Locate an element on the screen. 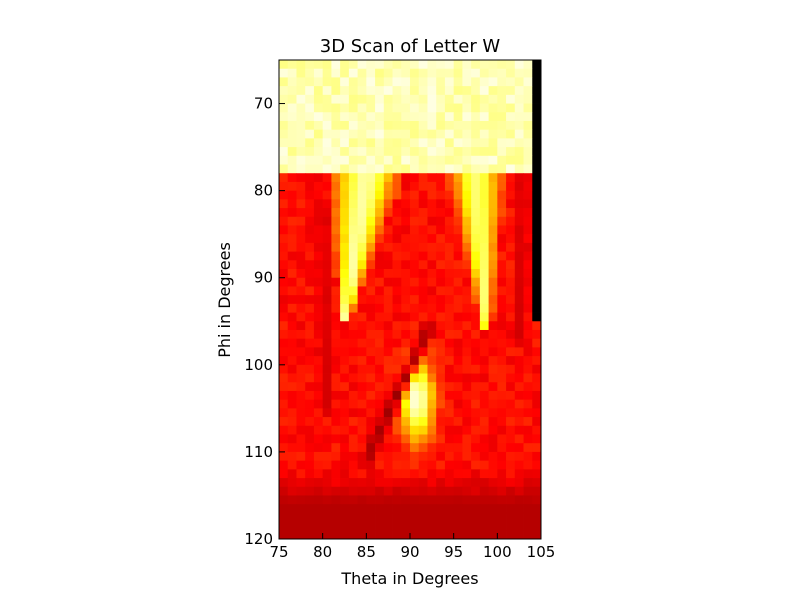 Image resolution: width=800 pixels, height=600 pixels. y-tick-label: 70 is located at coordinates (263, 104).